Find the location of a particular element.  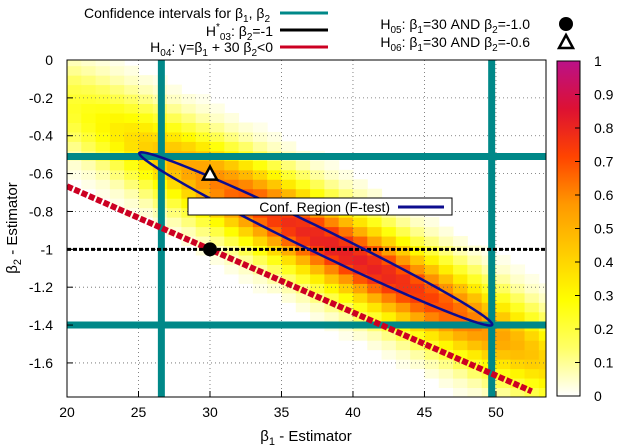

x-tick-label: 30 is located at coordinates (210, 412).